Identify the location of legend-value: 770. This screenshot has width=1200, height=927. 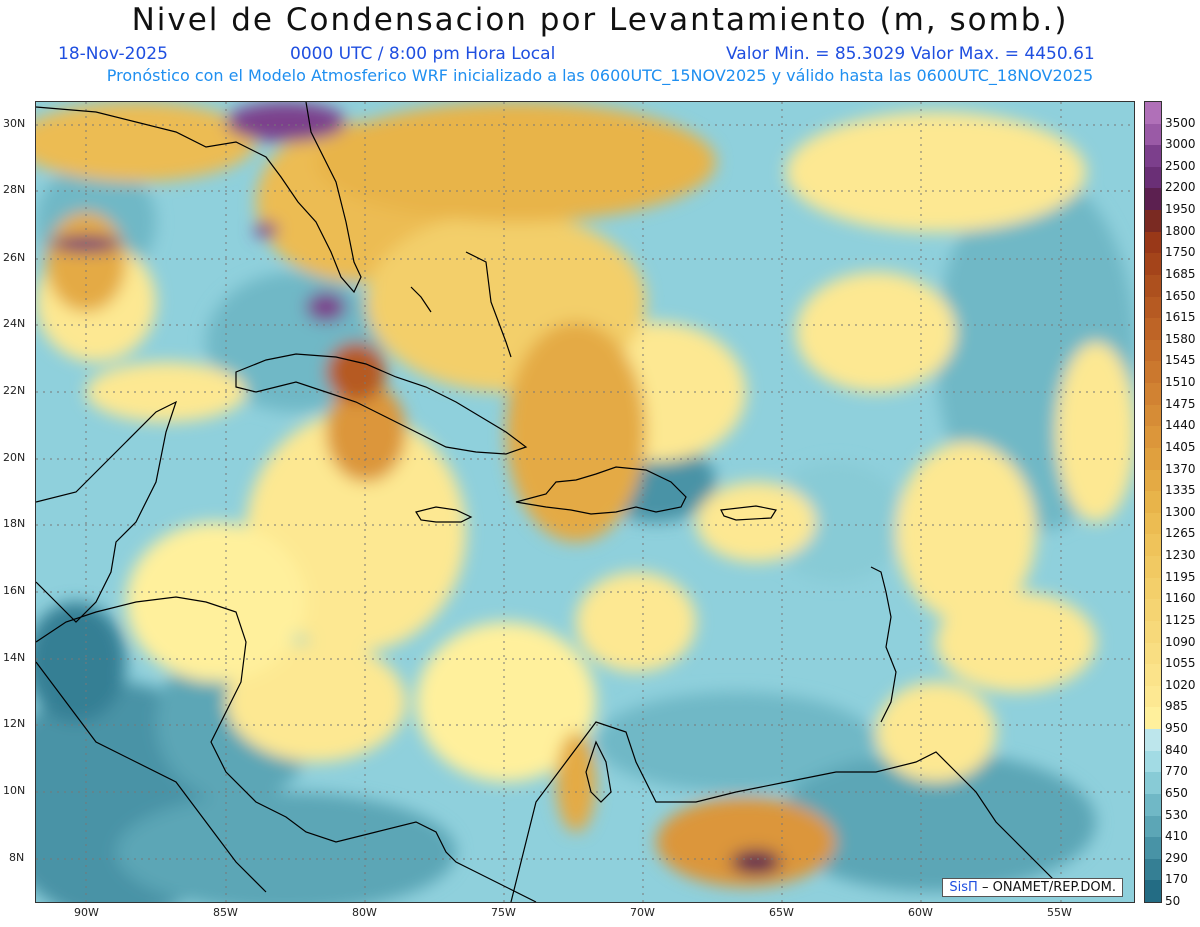
(1176, 771).